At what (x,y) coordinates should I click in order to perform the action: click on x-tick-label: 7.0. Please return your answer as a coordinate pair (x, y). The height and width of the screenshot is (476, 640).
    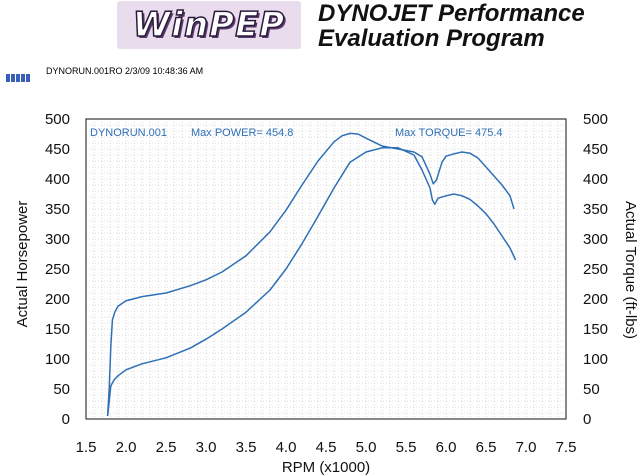
    Looking at the image, I should click on (526, 447).